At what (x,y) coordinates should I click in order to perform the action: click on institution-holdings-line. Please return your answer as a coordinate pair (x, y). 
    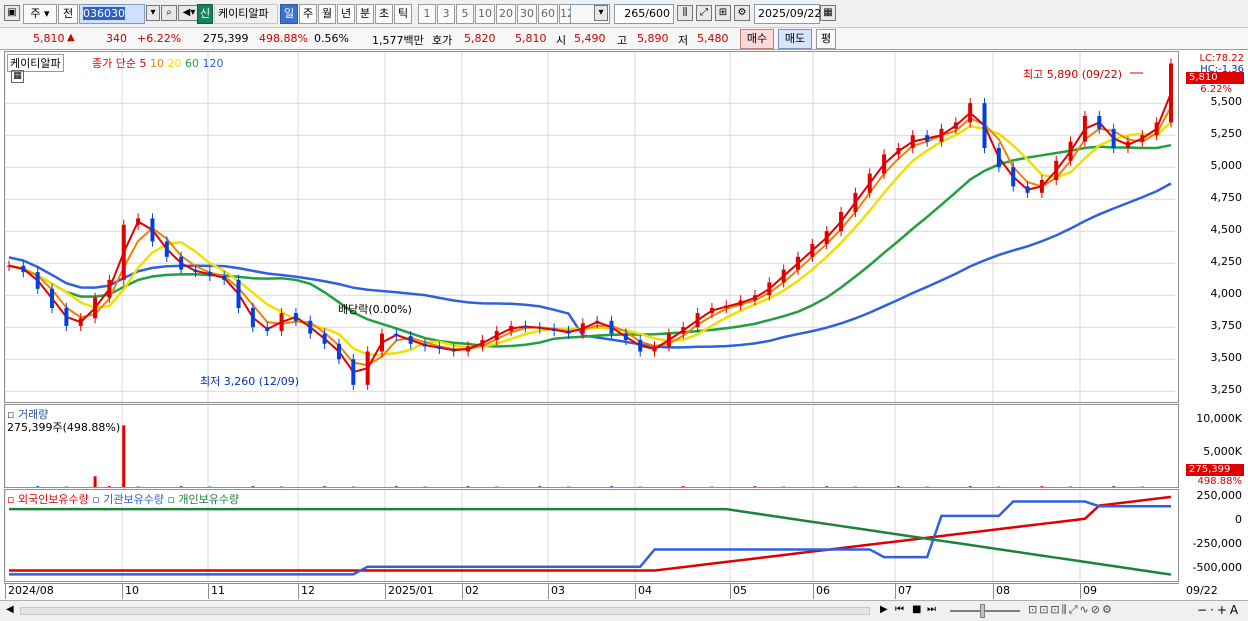
    Looking at the image, I should click on (590, 538).